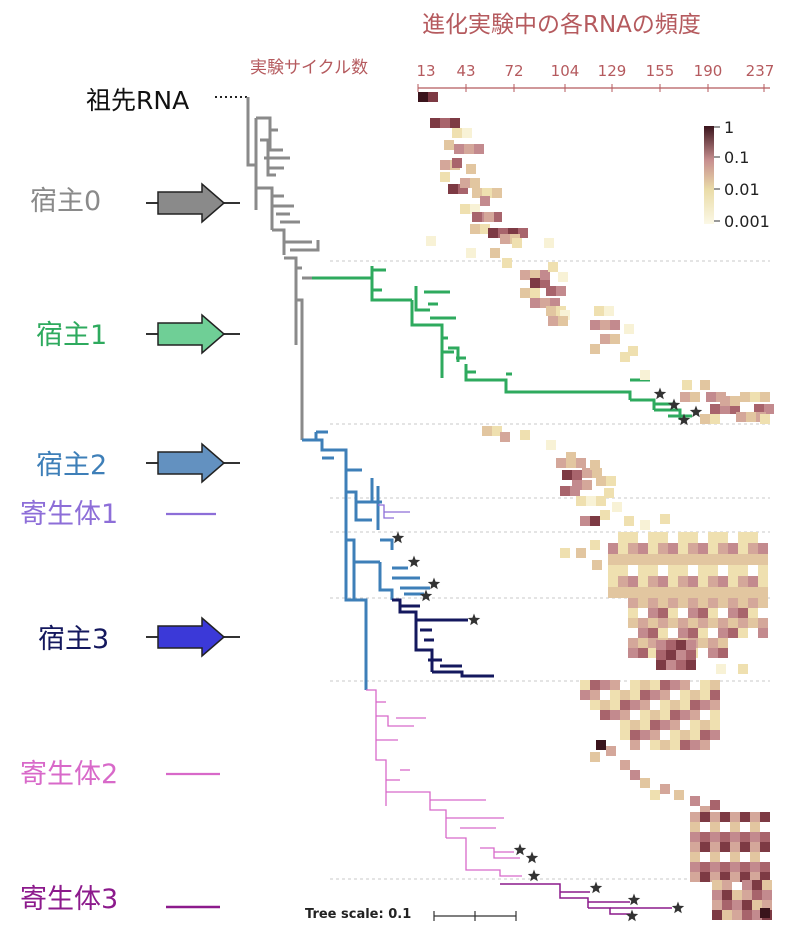 The height and width of the screenshot is (936, 800). What do you see at coordinates (660, 71) in the screenshot?
I see `cycle-tick-155: 155` at bounding box center [660, 71].